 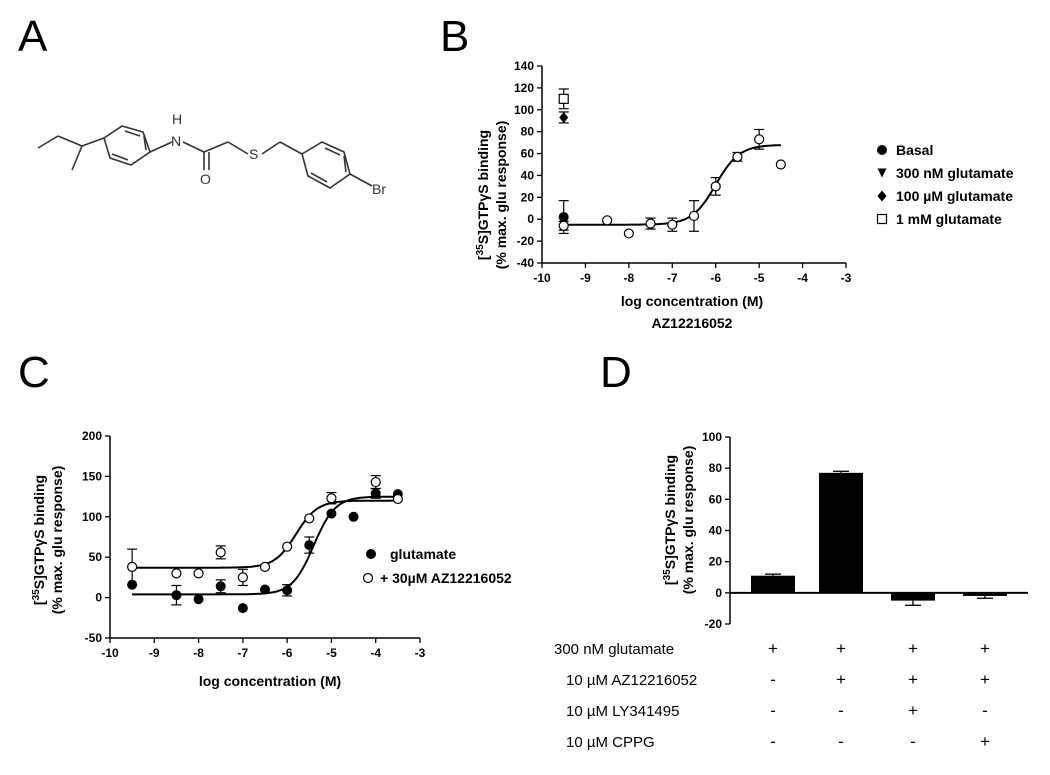 I want to click on panel-letter-d: D, so click(x=616, y=372).